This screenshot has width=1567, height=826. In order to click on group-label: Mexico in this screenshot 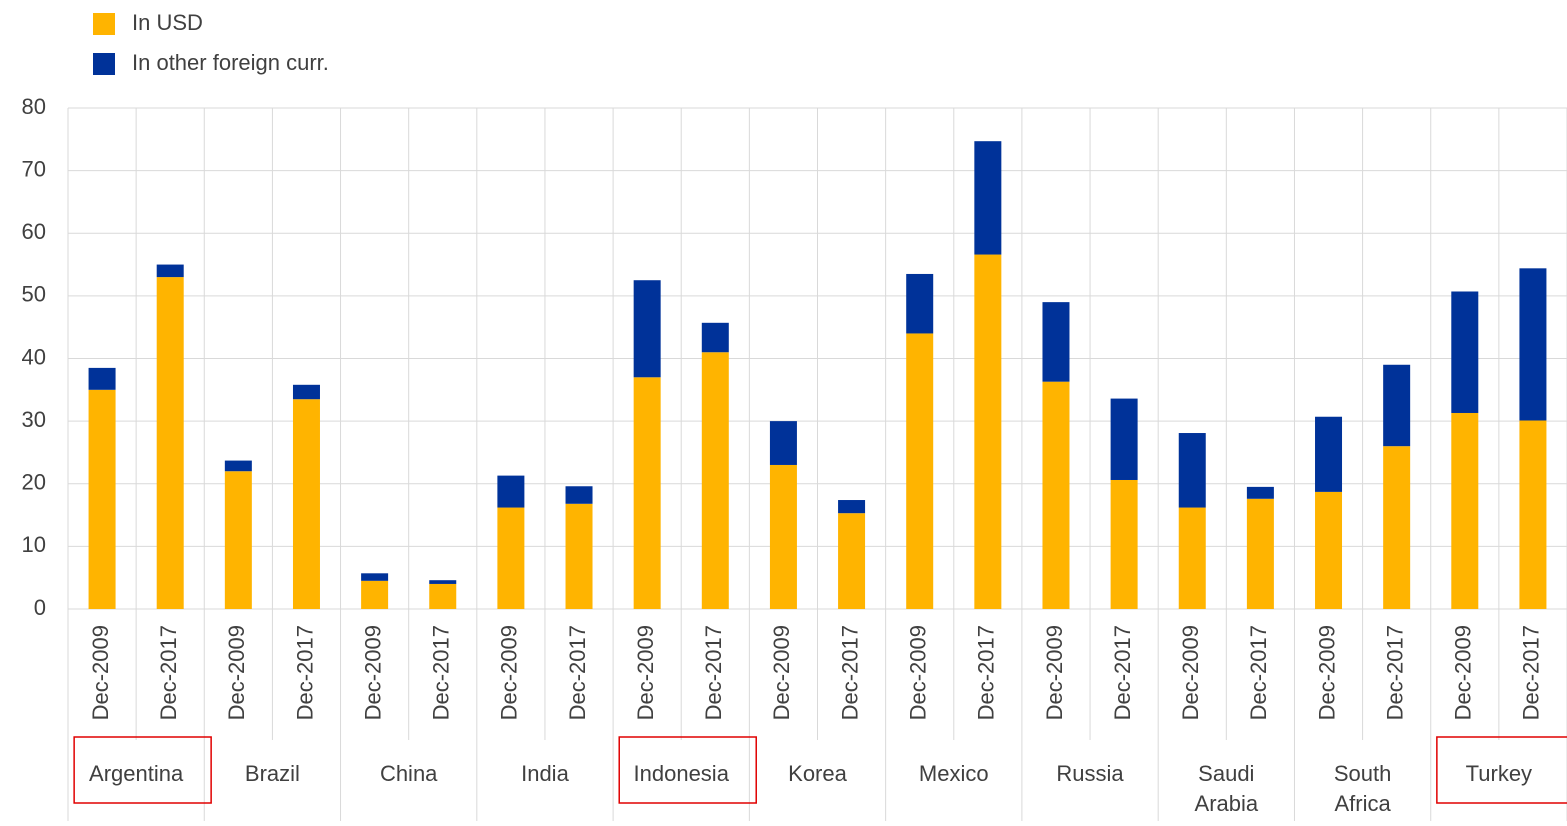, I will do `click(954, 773)`.